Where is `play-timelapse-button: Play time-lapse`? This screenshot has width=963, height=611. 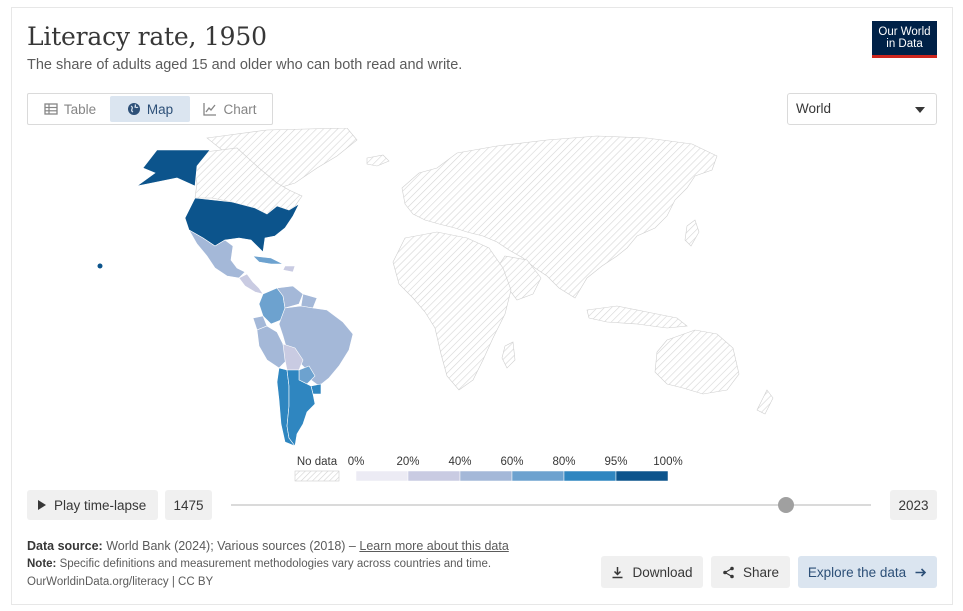
play-timelapse-button: Play time-lapse is located at coordinates (92, 505).